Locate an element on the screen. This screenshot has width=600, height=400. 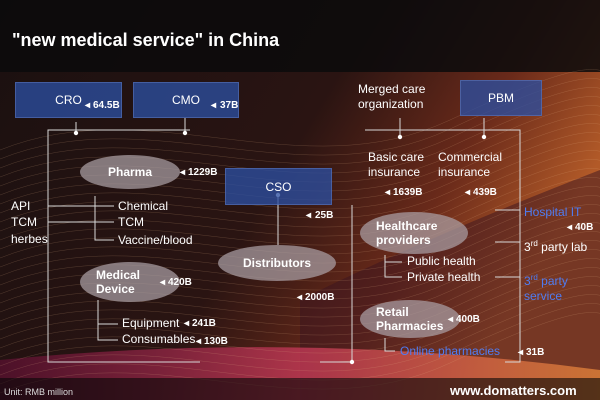
basic-line1: Basic care is located at coordinates (396, 157).